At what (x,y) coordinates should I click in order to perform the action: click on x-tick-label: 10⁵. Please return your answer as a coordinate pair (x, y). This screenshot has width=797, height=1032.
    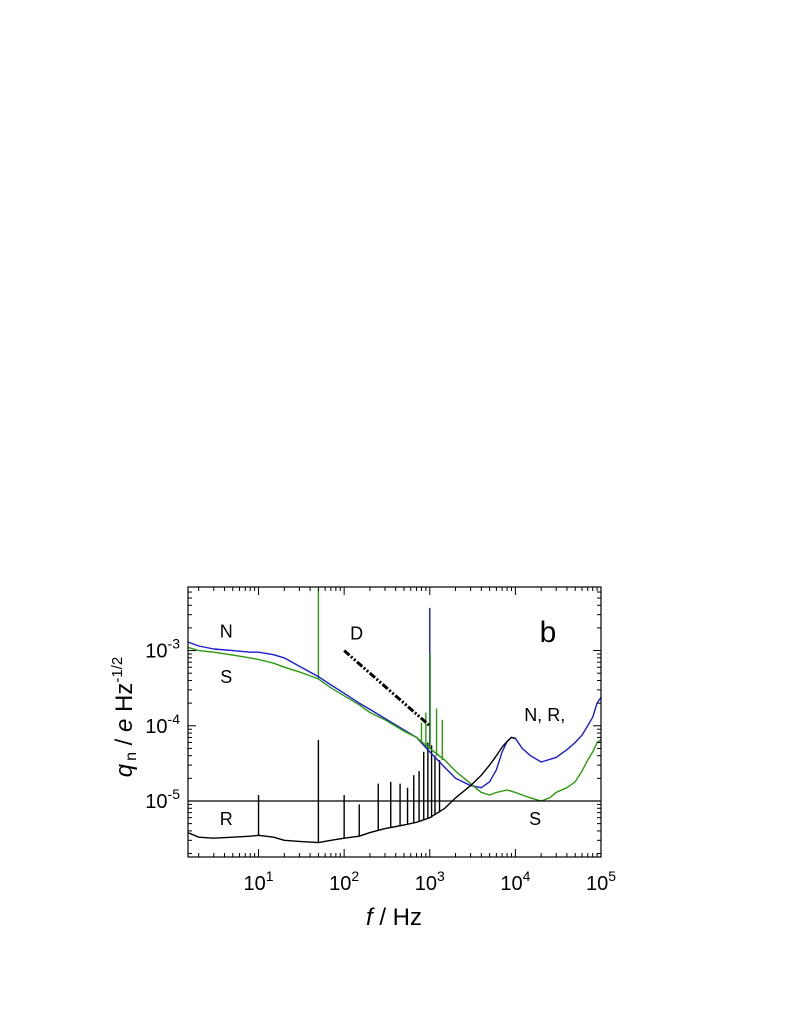
    Looking at the image, I should click on (601, 881).